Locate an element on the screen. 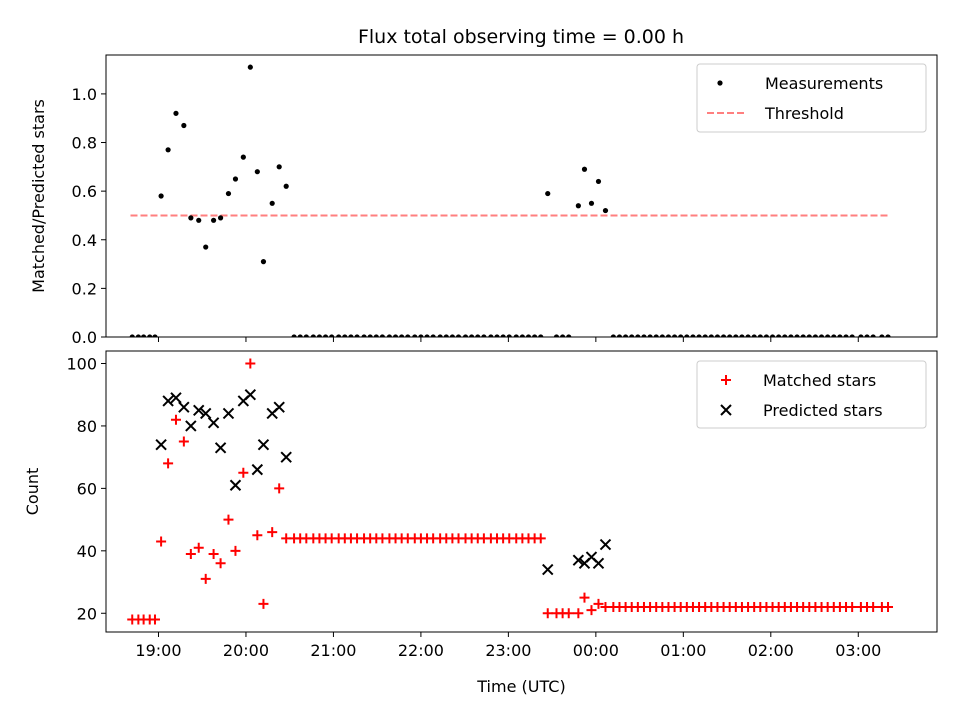 The height and width of the screenshot is (720, 960). x-axis-label: Time (UTC) is located at coordinates (520, 686).